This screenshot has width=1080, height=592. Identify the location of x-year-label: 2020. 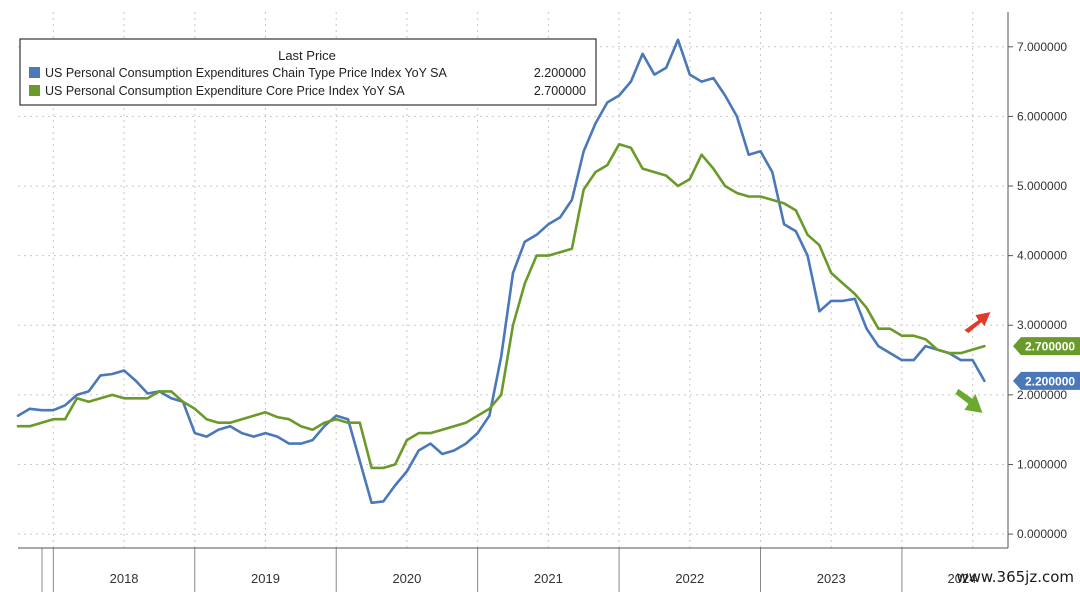
(406, 578).